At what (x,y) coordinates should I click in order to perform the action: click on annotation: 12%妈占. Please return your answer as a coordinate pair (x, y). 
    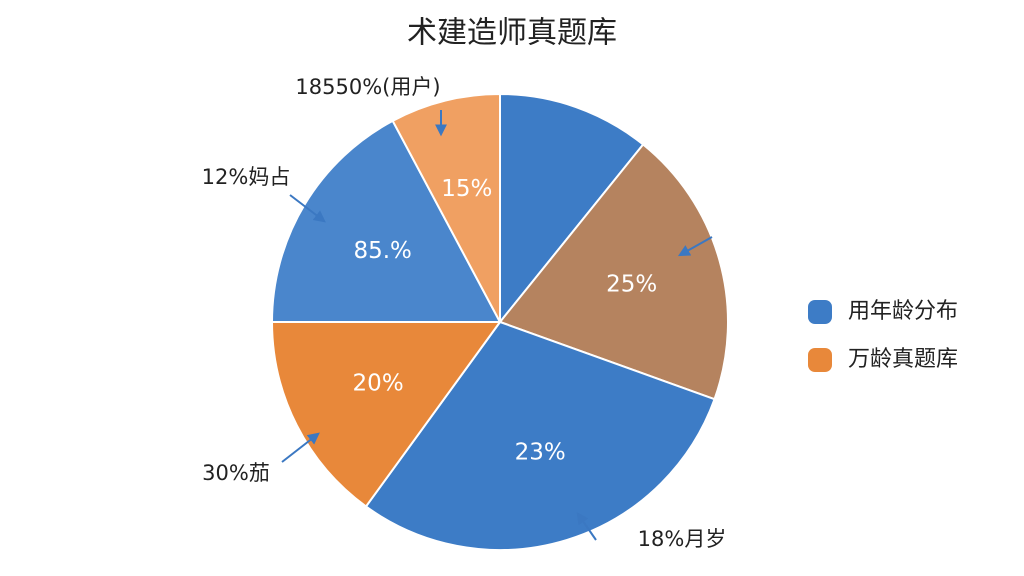
    Looking at the image, I should click on (246, 177).